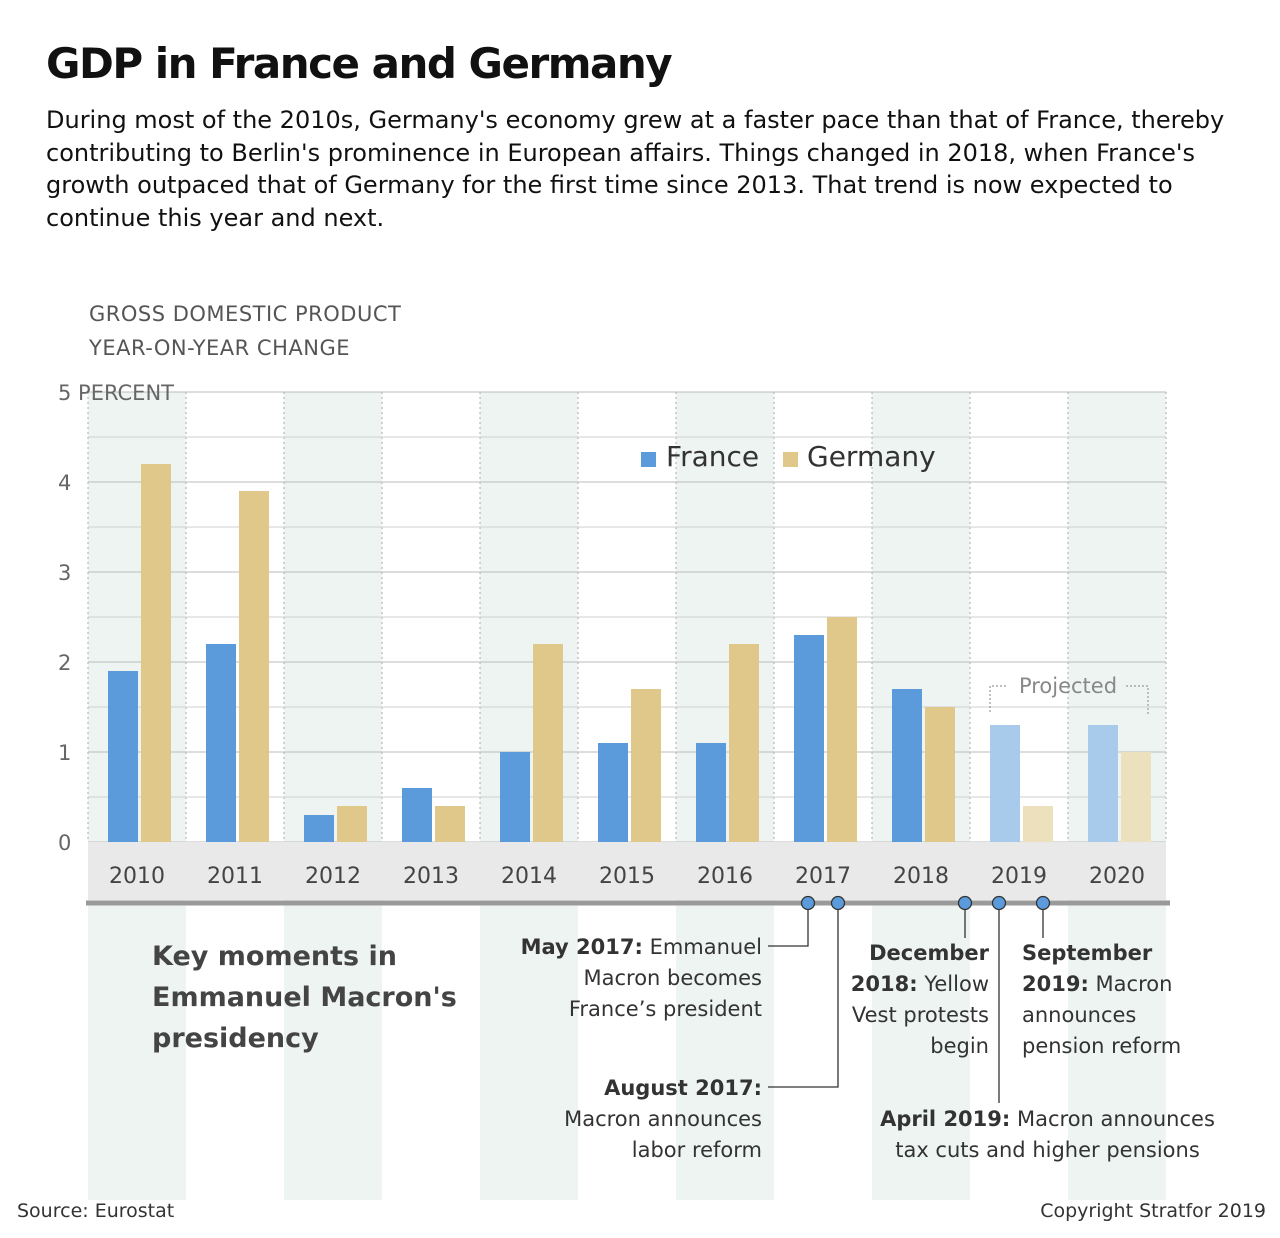 The width and height of the screenshot is (1280, 1238). Describe the element at coordinates (1038, 824) in the screenshot. I see `bar-germany-2019` at that location.